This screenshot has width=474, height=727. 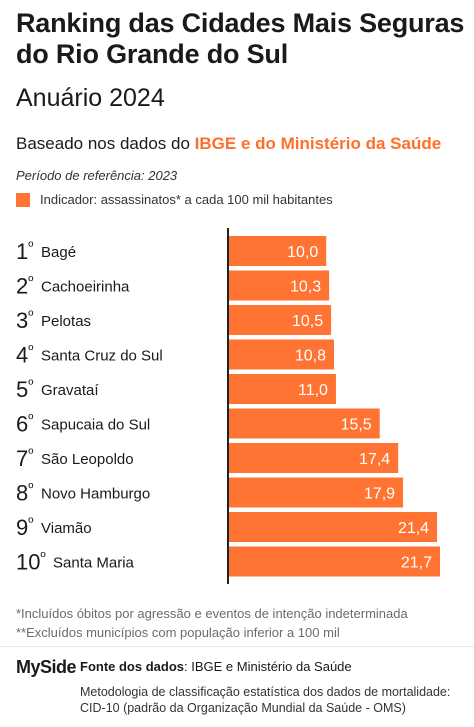 I want to click on legend-swatch, so click(x=23, y=199).